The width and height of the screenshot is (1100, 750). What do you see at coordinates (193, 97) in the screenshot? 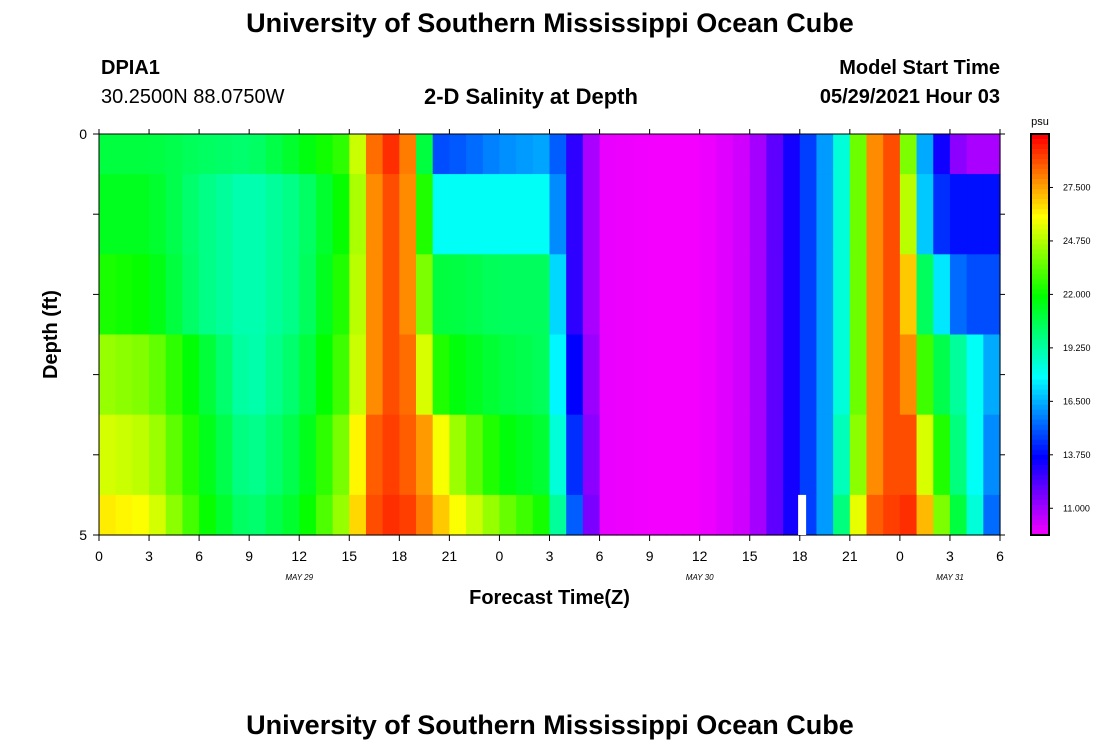
I see `station-coordinates: 30.2500N 88.0750W` at bounding box center [193, 97].